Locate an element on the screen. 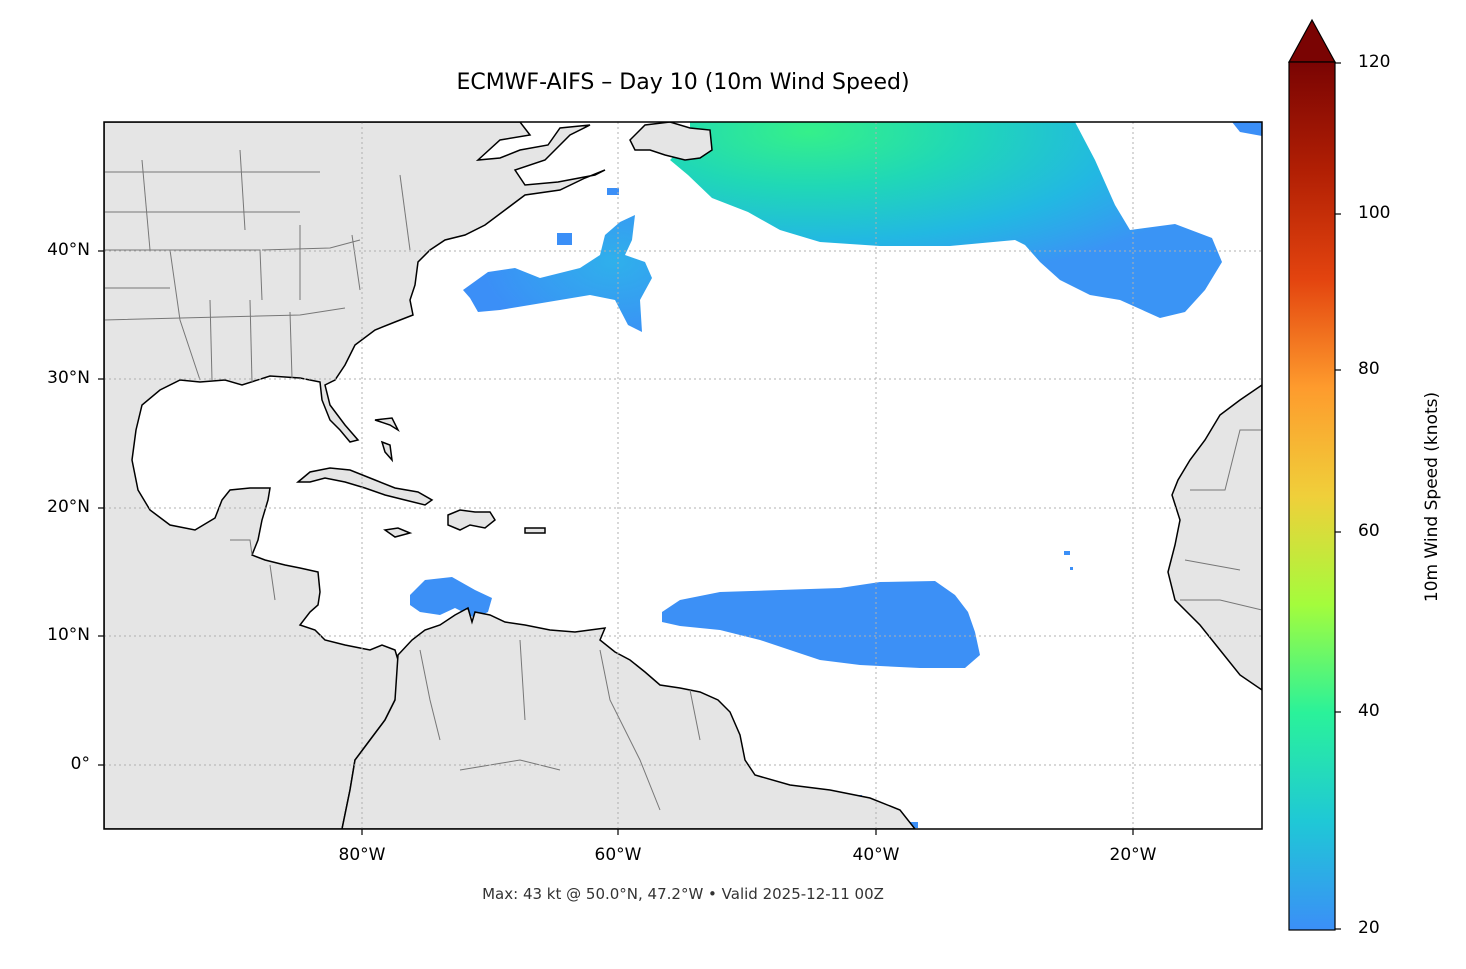 The width and height of the screenshot is (1466, 969). colorbar-tick-label: 40 is located at coordinates (1369, 711).